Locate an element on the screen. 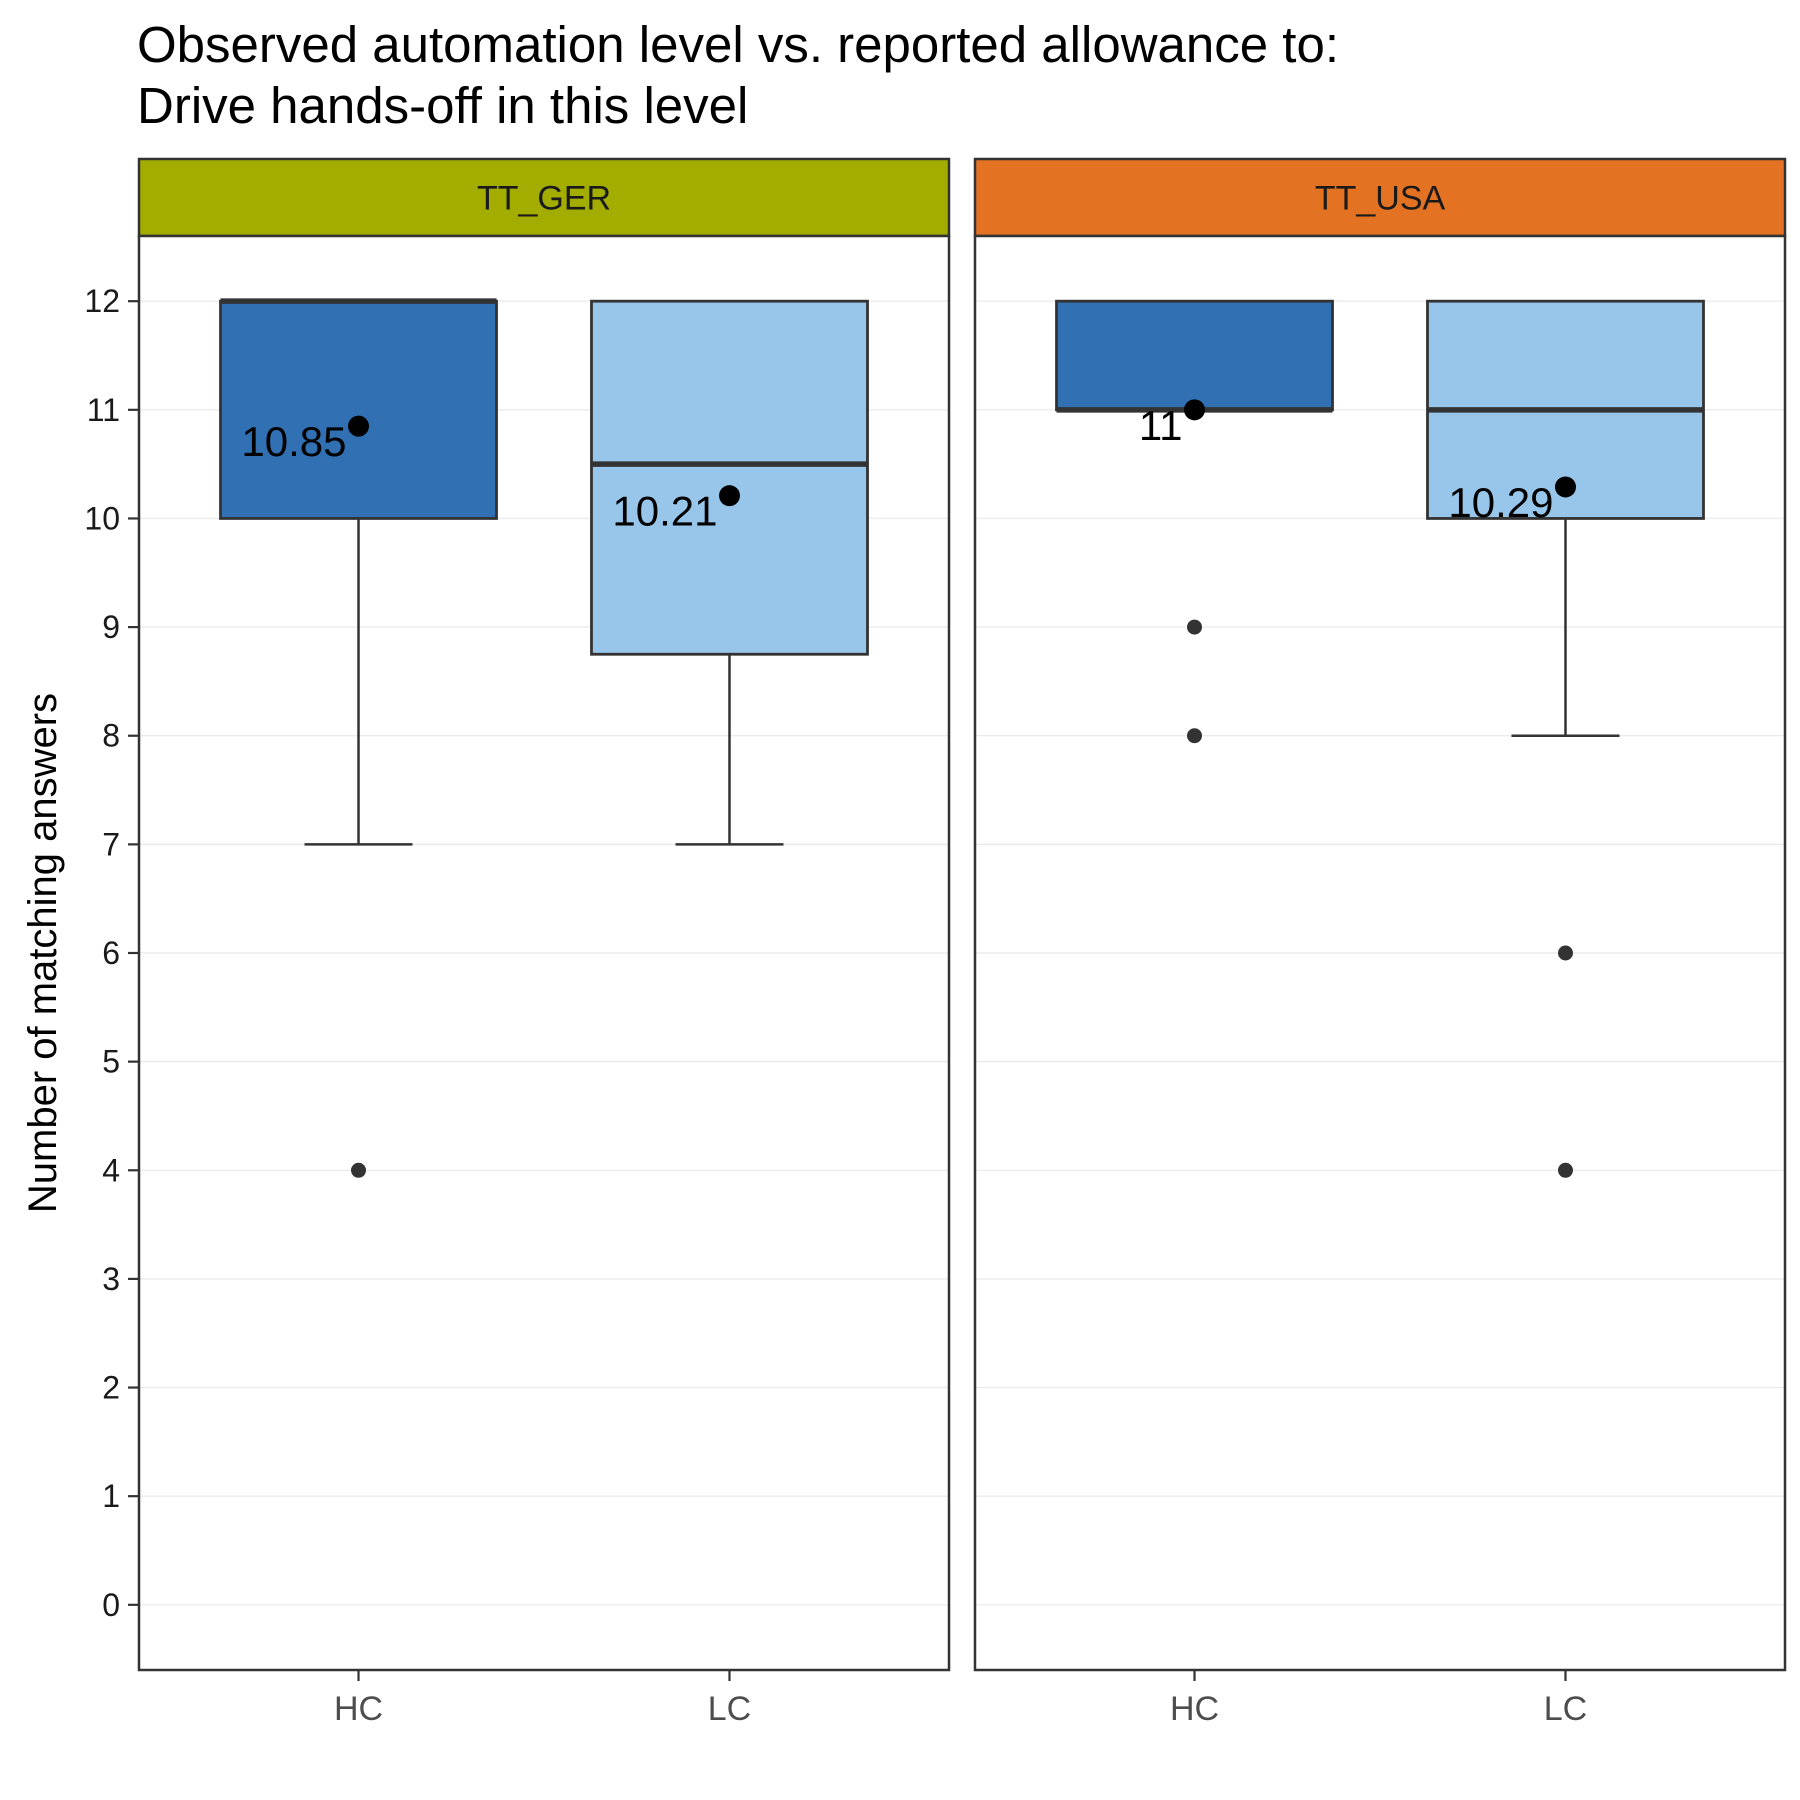 Image resolution: width=1800 pixels, height=1800 pixels. y-tick-label: 12 is located at coordinates (102, 301).